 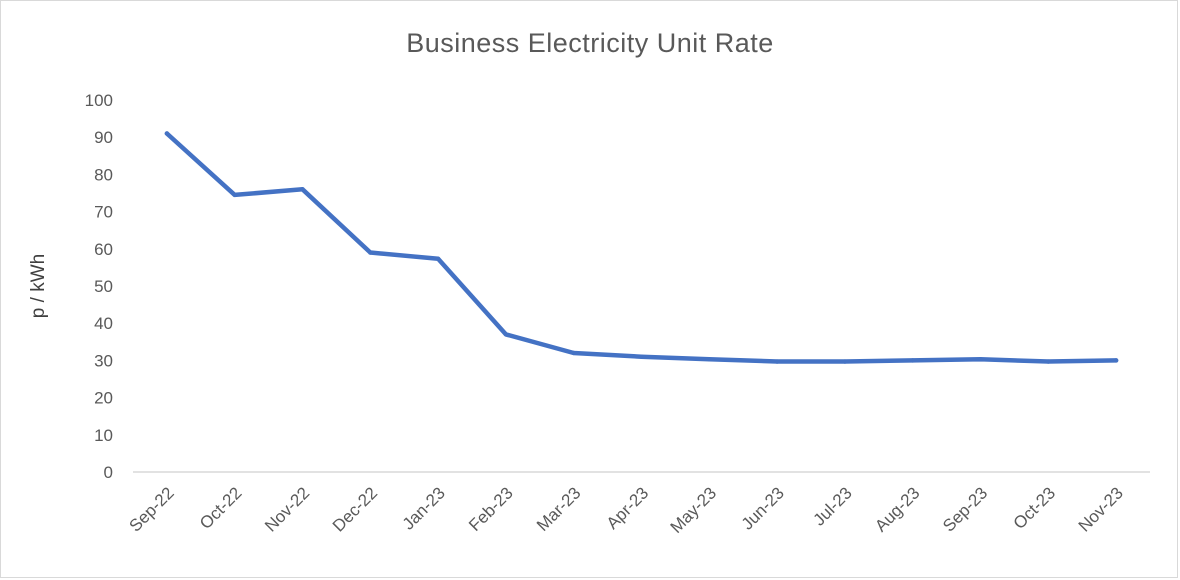 What do you see at coordinates (103, 286) in the screenshot?
I see `y-tick-label: 50` at bounding box center [103, 286].